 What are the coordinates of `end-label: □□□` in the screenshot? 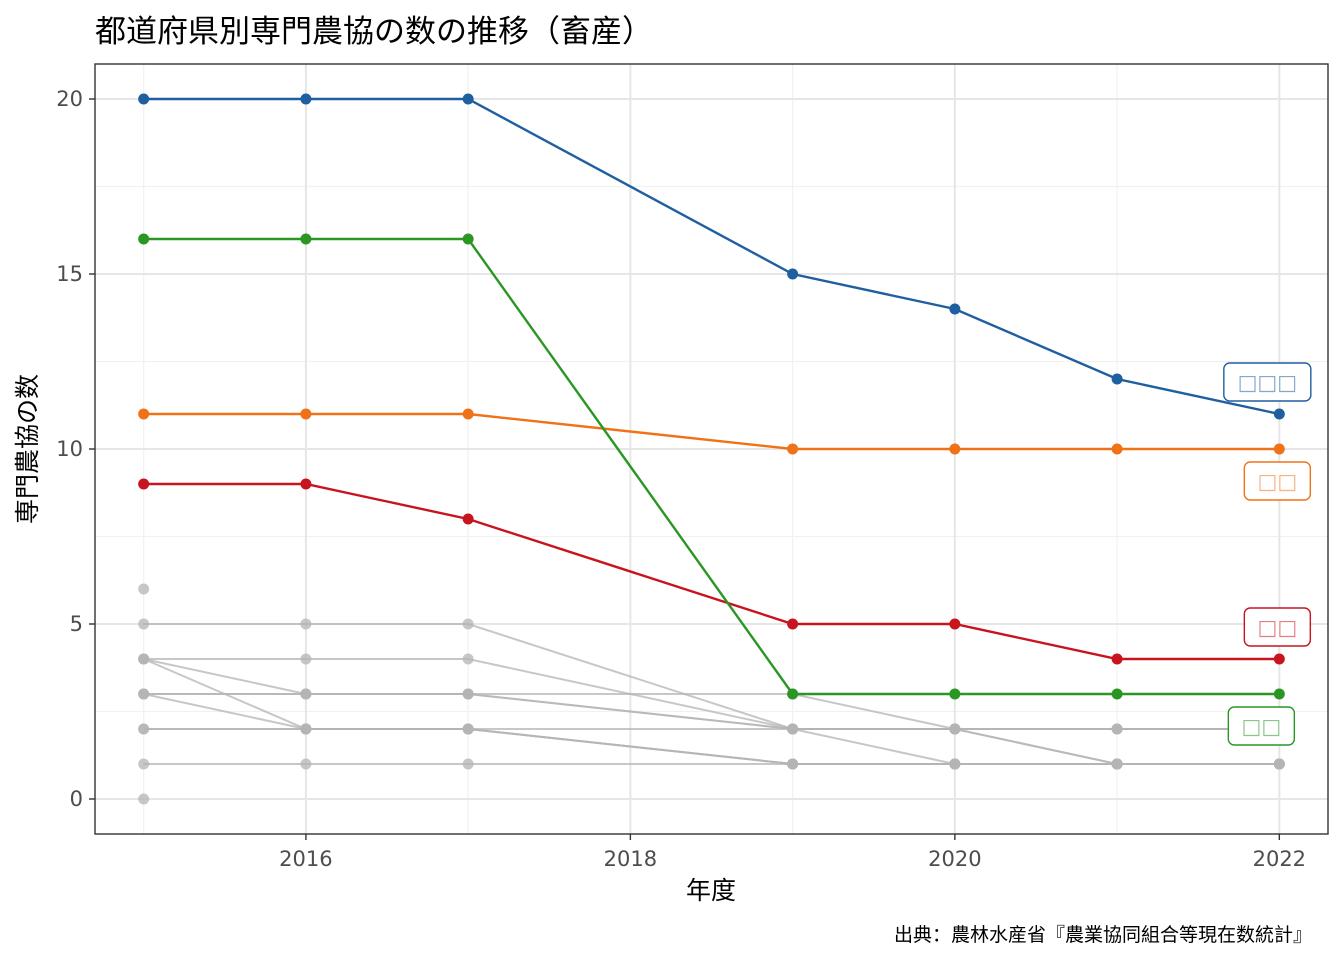 It's located at (1268, 383).